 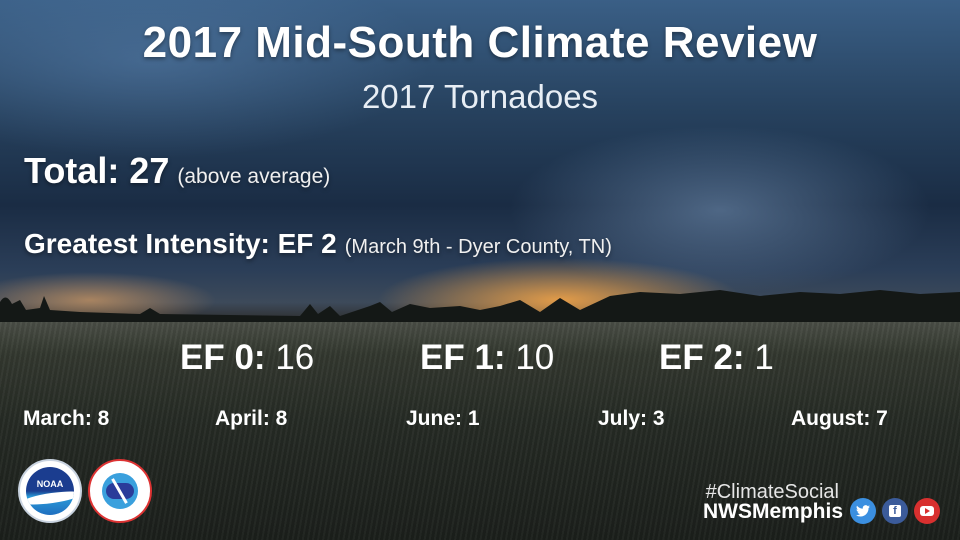 What do you see at coordinates (839, 418) in the screenshot?
I see `month-august: August: 7` at bounding box center [839, 418].